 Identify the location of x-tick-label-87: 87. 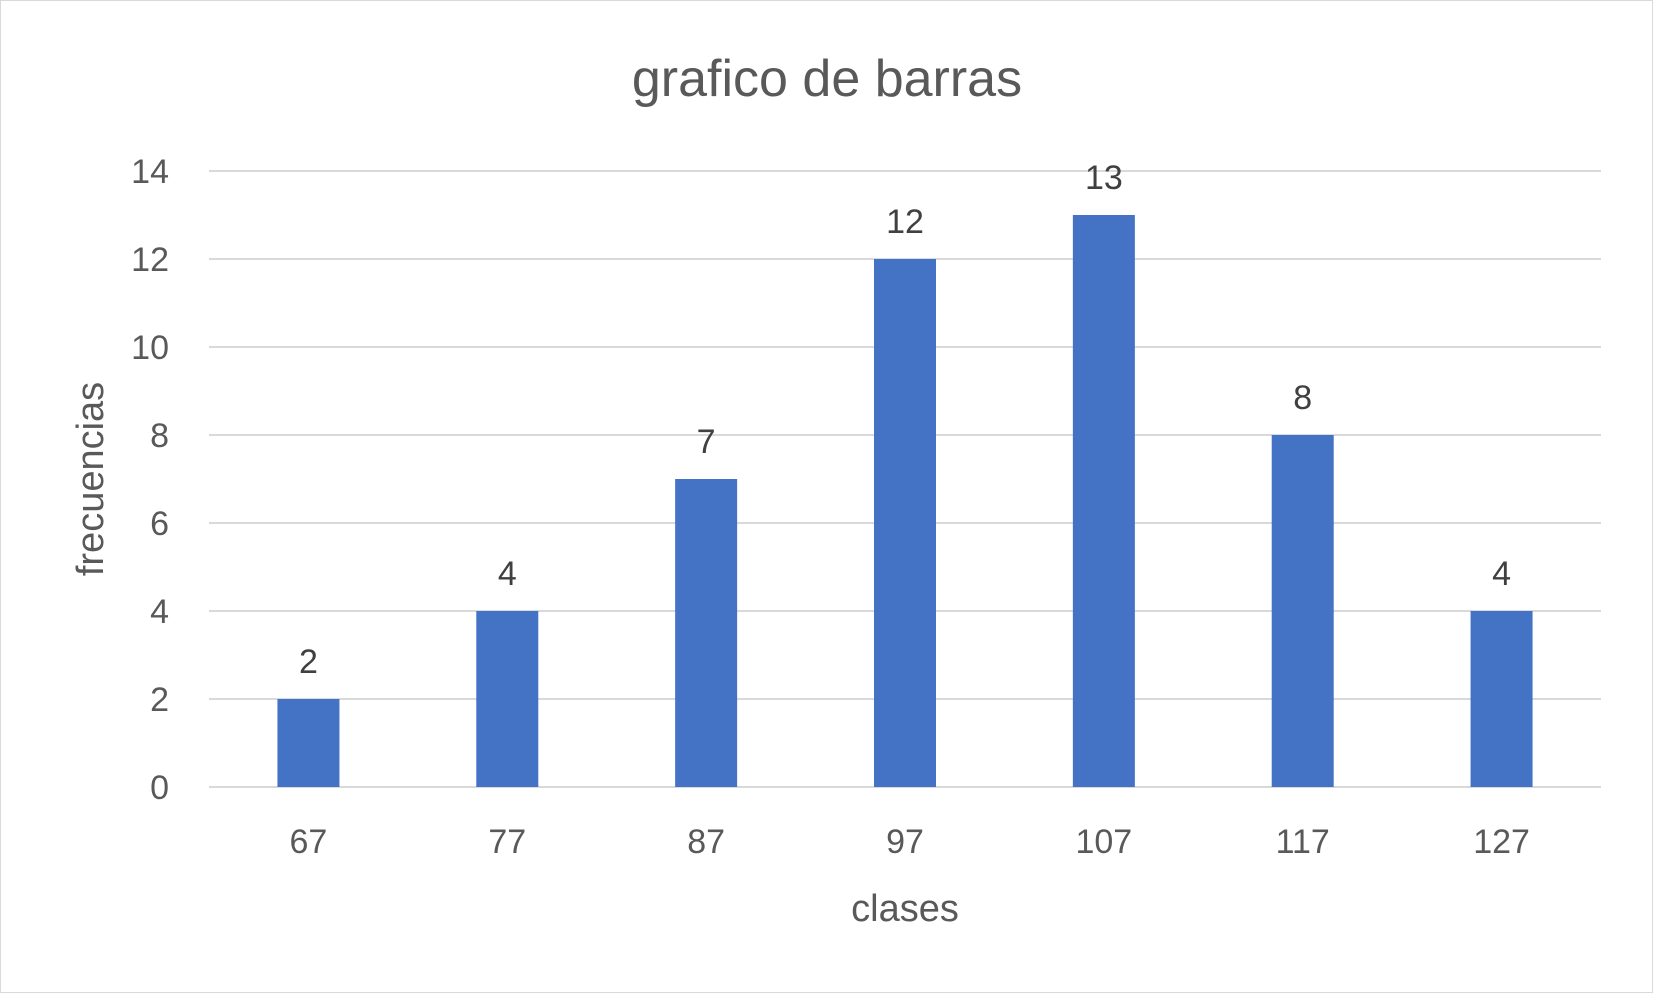
(706, 842).